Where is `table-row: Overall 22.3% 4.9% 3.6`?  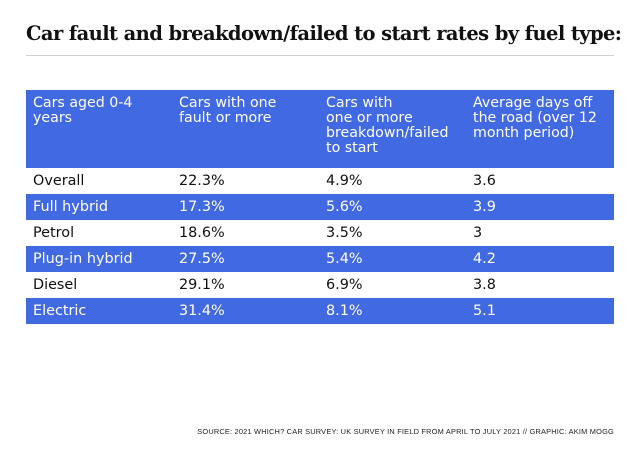 table-row: Overall 22.3% 4.9% 3.6 is located at coordinates (320, 181).